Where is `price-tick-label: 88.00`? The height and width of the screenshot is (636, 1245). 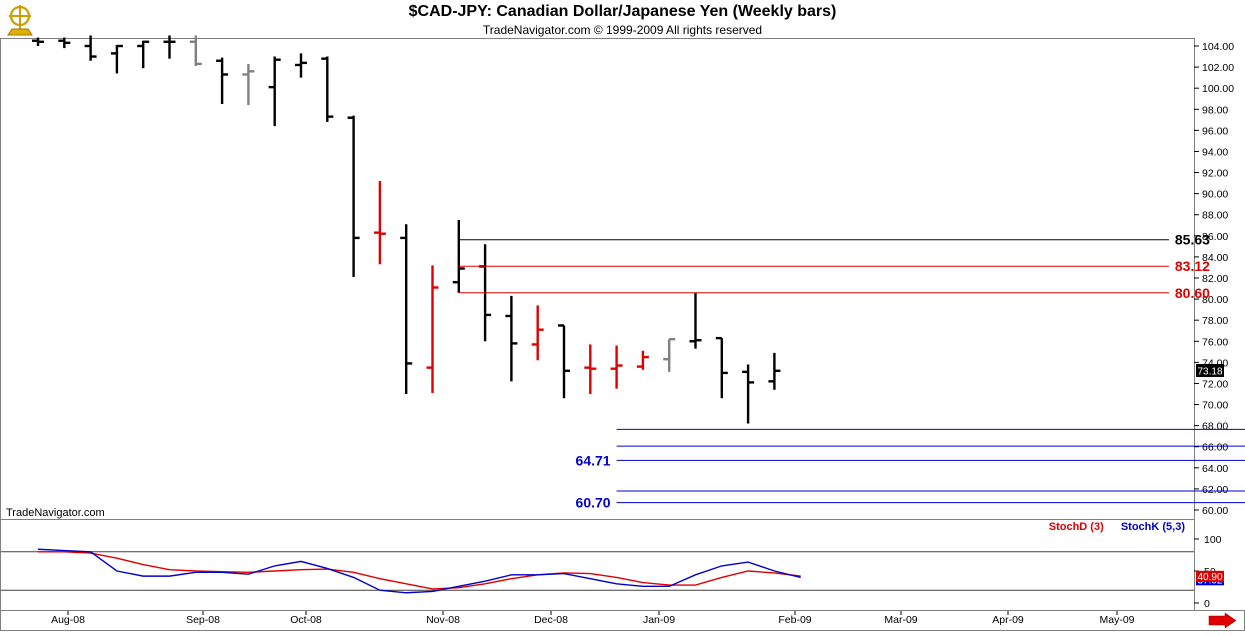 price-tick-label: 88.00 is located at coordinates (1215, 216).